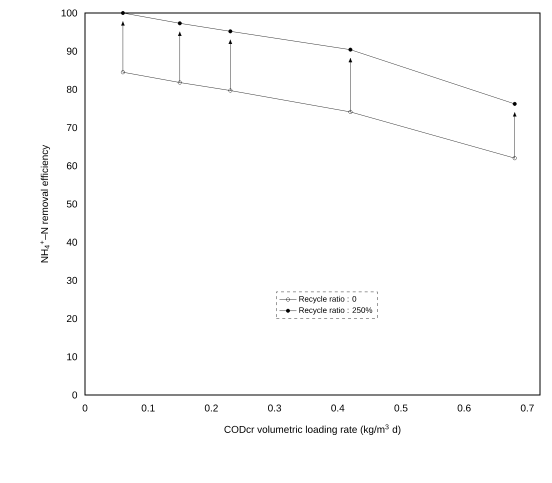  What do you see at coordinates (85, 408) in the screenshot?
I see `x-tick-label: 0` at bounding box center [85, 408].